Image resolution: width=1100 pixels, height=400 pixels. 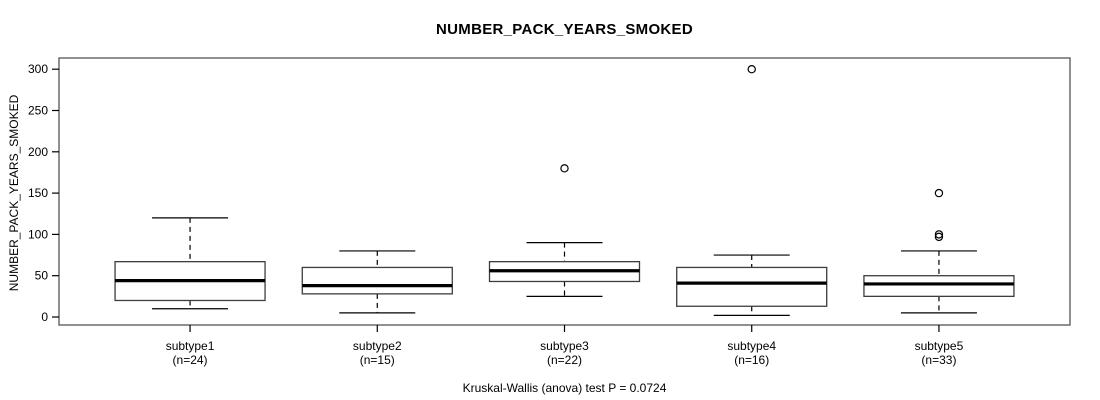 I want to click on iqr-box-subtype5, so click(x=939, y=286).